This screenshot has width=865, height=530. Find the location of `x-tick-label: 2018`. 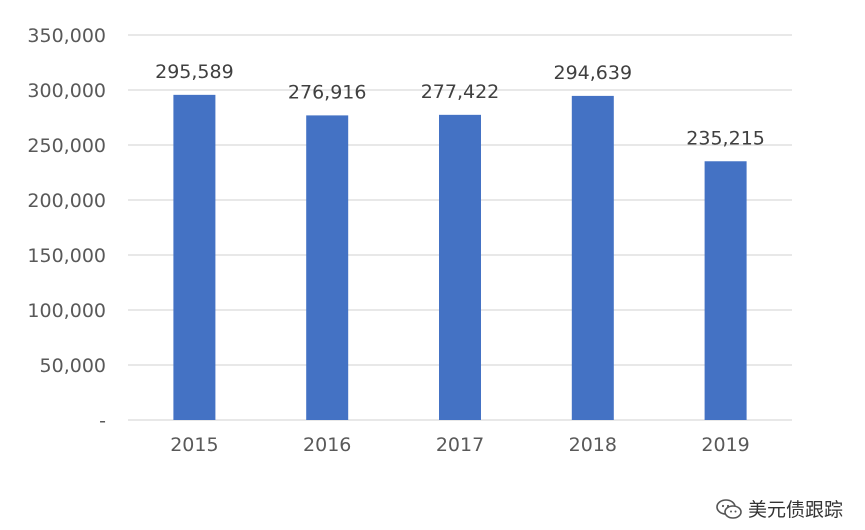

x-tick-label: 2018 is located at coordinates (593, 445).